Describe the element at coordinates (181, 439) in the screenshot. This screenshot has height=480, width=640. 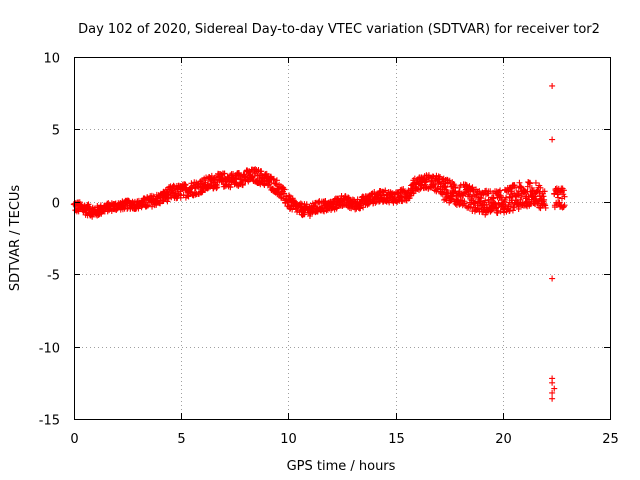
I see `x-tick-label: 5` at that location.